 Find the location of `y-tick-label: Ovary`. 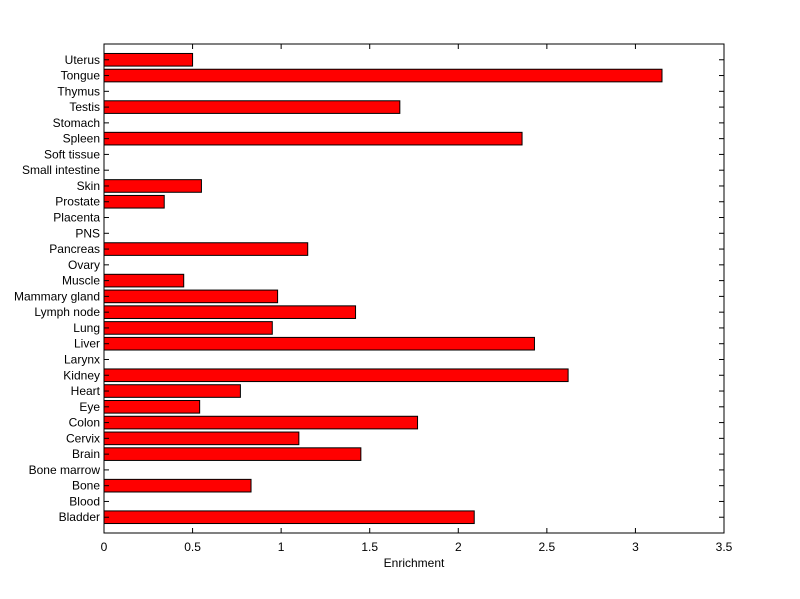

y-tick-label: Ovary is located at coordinates (84, 265).